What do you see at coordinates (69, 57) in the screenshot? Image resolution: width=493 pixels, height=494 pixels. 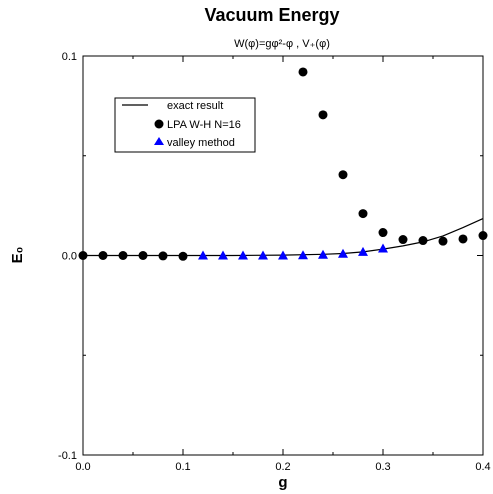 I see `y-tick-label: 0.1` at bounding box center [69, 57].